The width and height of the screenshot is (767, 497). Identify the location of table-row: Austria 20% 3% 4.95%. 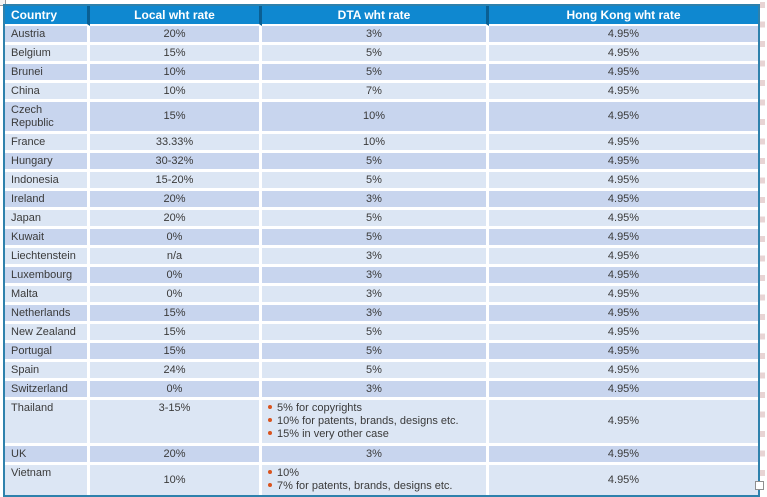
(381, 35).